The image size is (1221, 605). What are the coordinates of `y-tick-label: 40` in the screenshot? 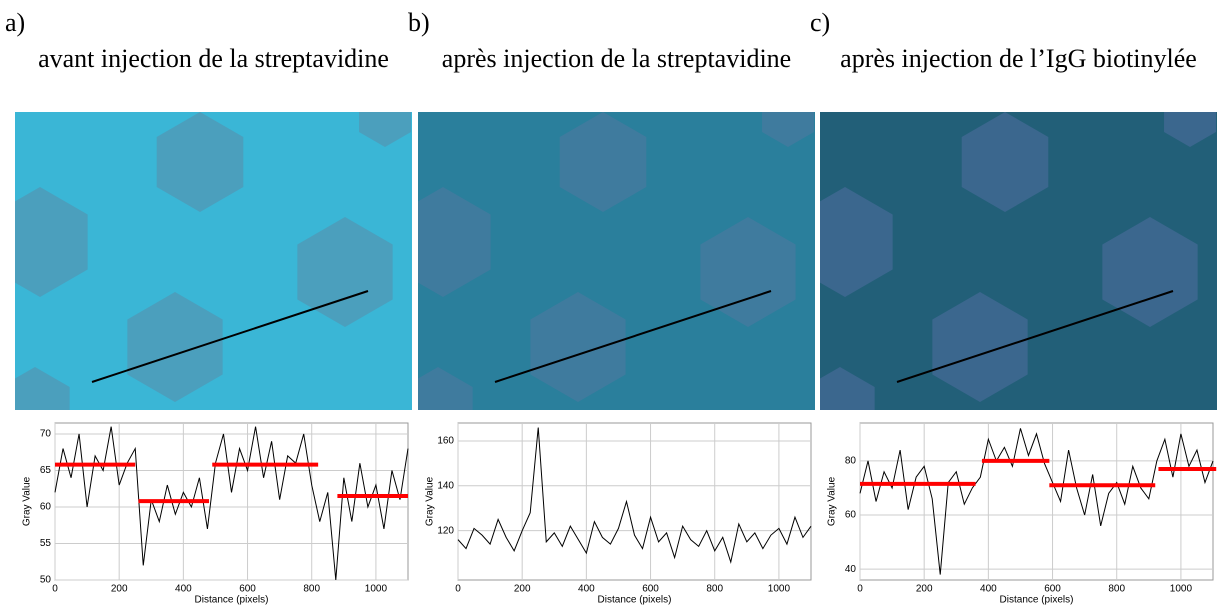 It's located at (851, 569).